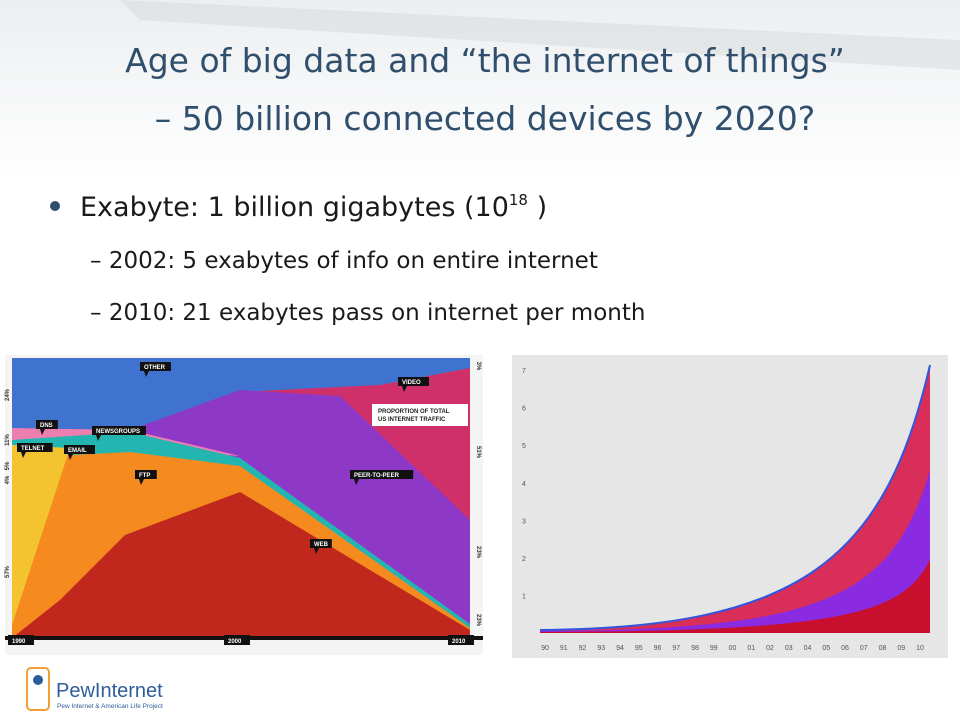 The width and height of the screenshot is (960, 720). What do you see at coordinates (545, 648) in the screenshot?
I see `x-tick-label: 90` at bounding box center [545, 648].